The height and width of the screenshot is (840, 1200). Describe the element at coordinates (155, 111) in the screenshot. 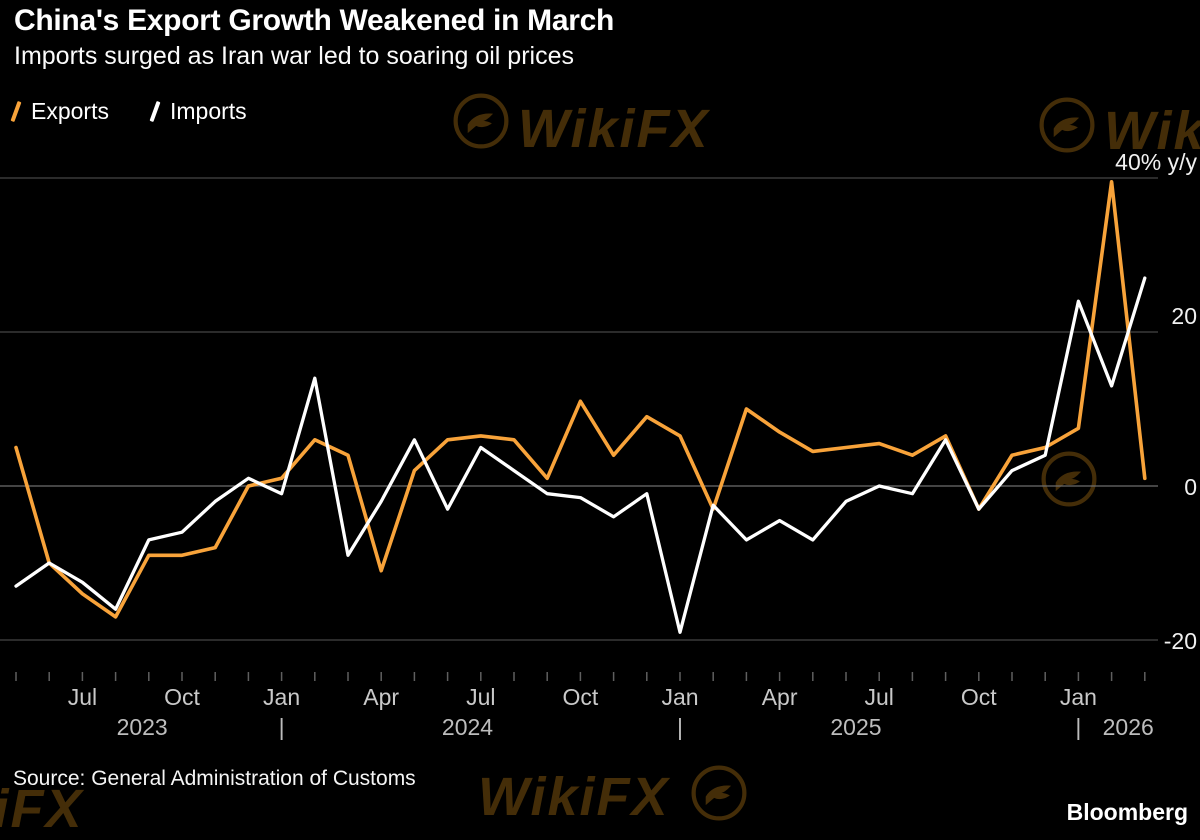

I see `imports-line-marker-icon` at that location.